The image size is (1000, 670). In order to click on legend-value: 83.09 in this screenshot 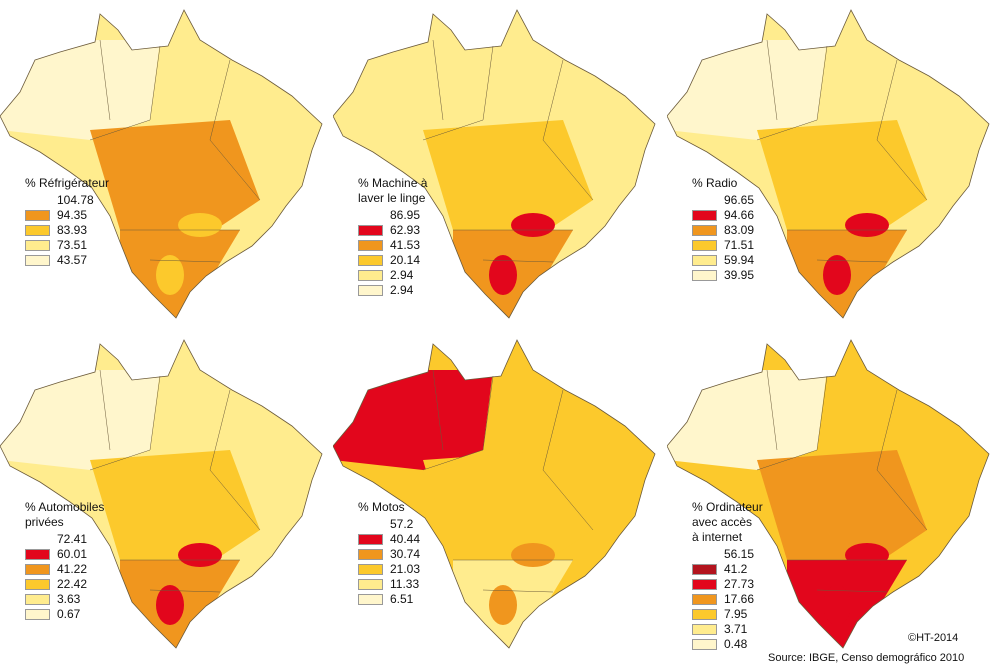, I will do `click(739, 230)`.